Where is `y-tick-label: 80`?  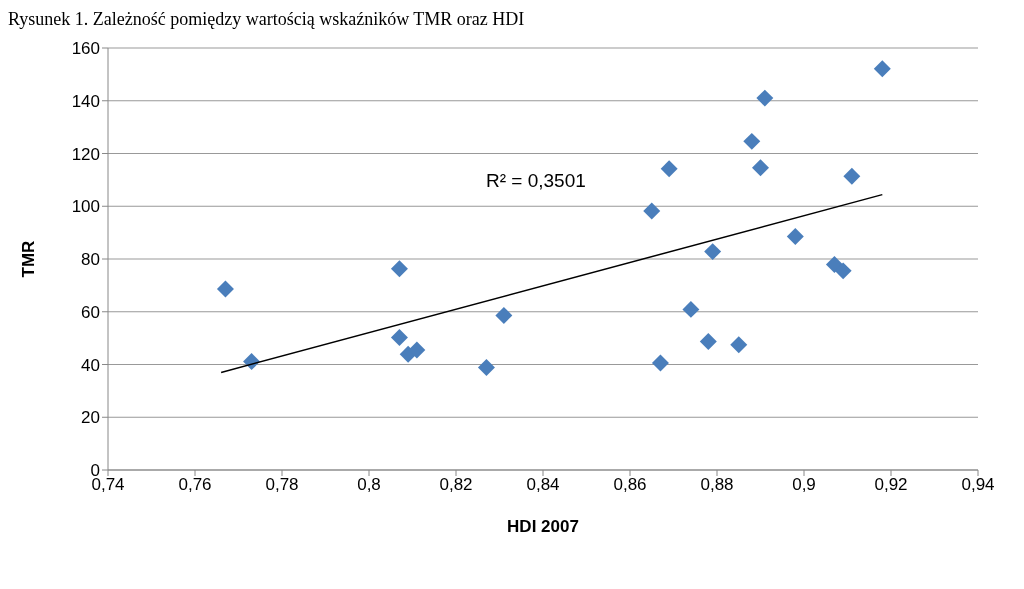 y-tick-label: 80 is located at coordinates (90, 260).